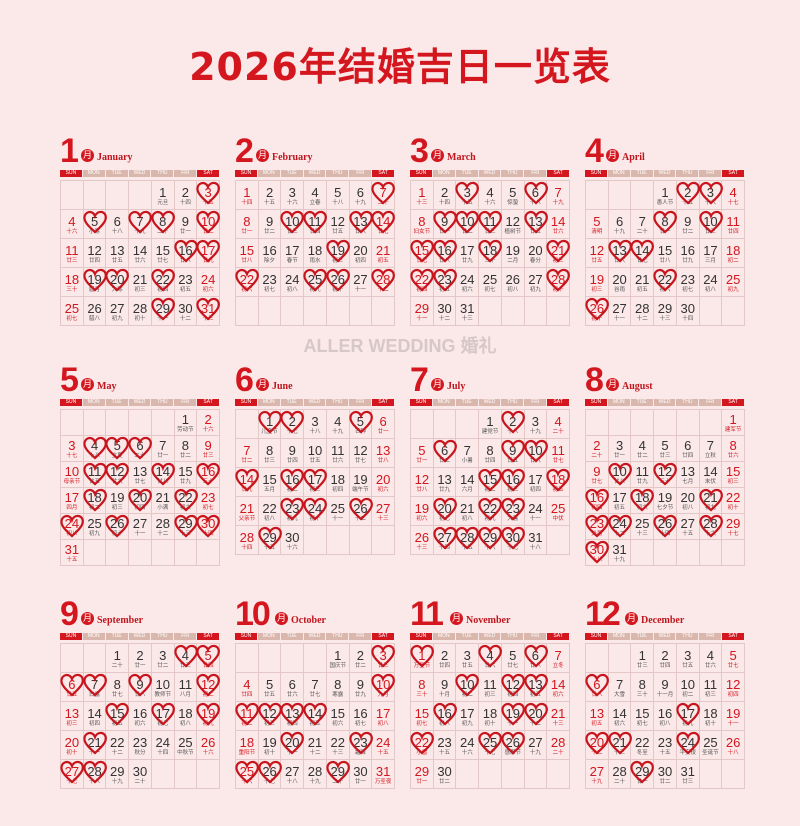  I want to click on day-23: 23 秋分, so click(140, 745).